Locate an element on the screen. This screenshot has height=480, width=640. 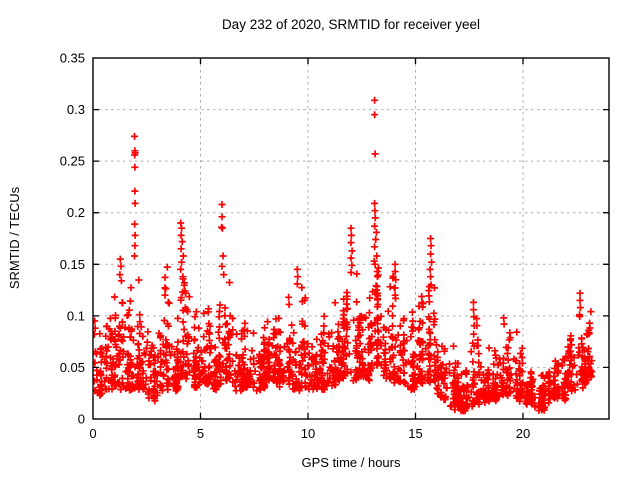
x-tick-label: 0 is located at coordinates (92, 433).